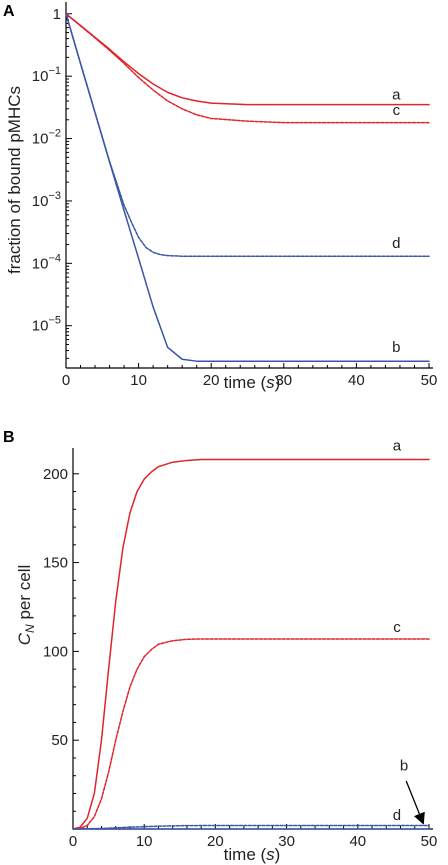 The image size is (448, 865). I want to click on panel-a-curve-label-b: b, so click(396, 347).